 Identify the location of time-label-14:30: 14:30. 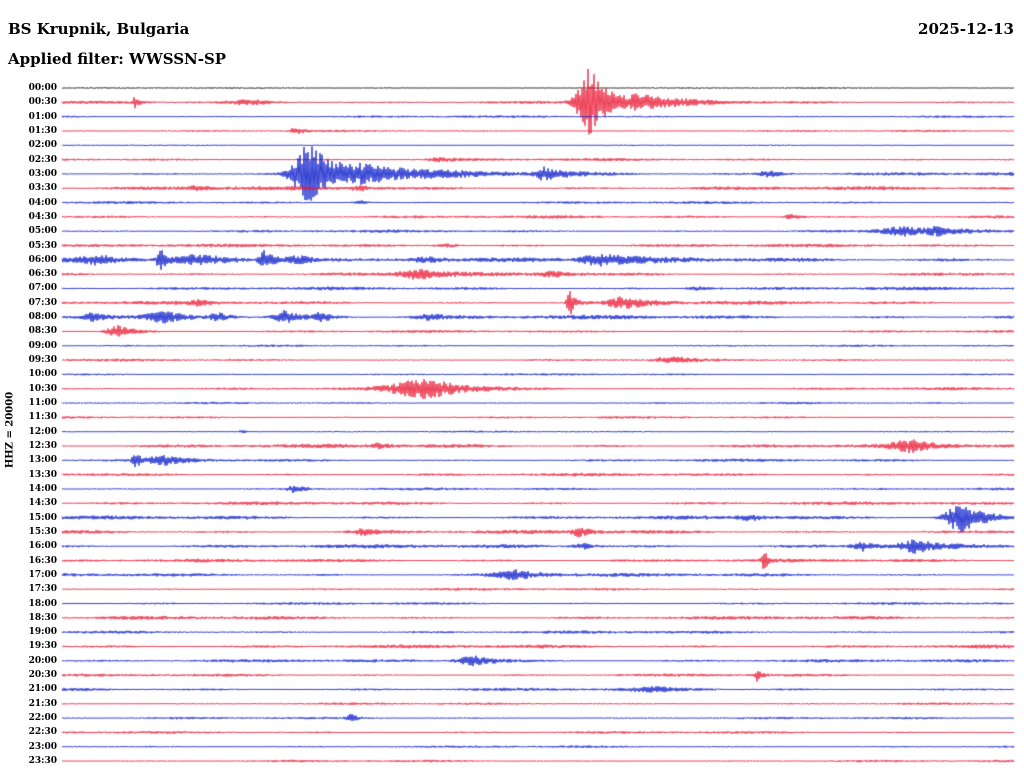
(42, 503).